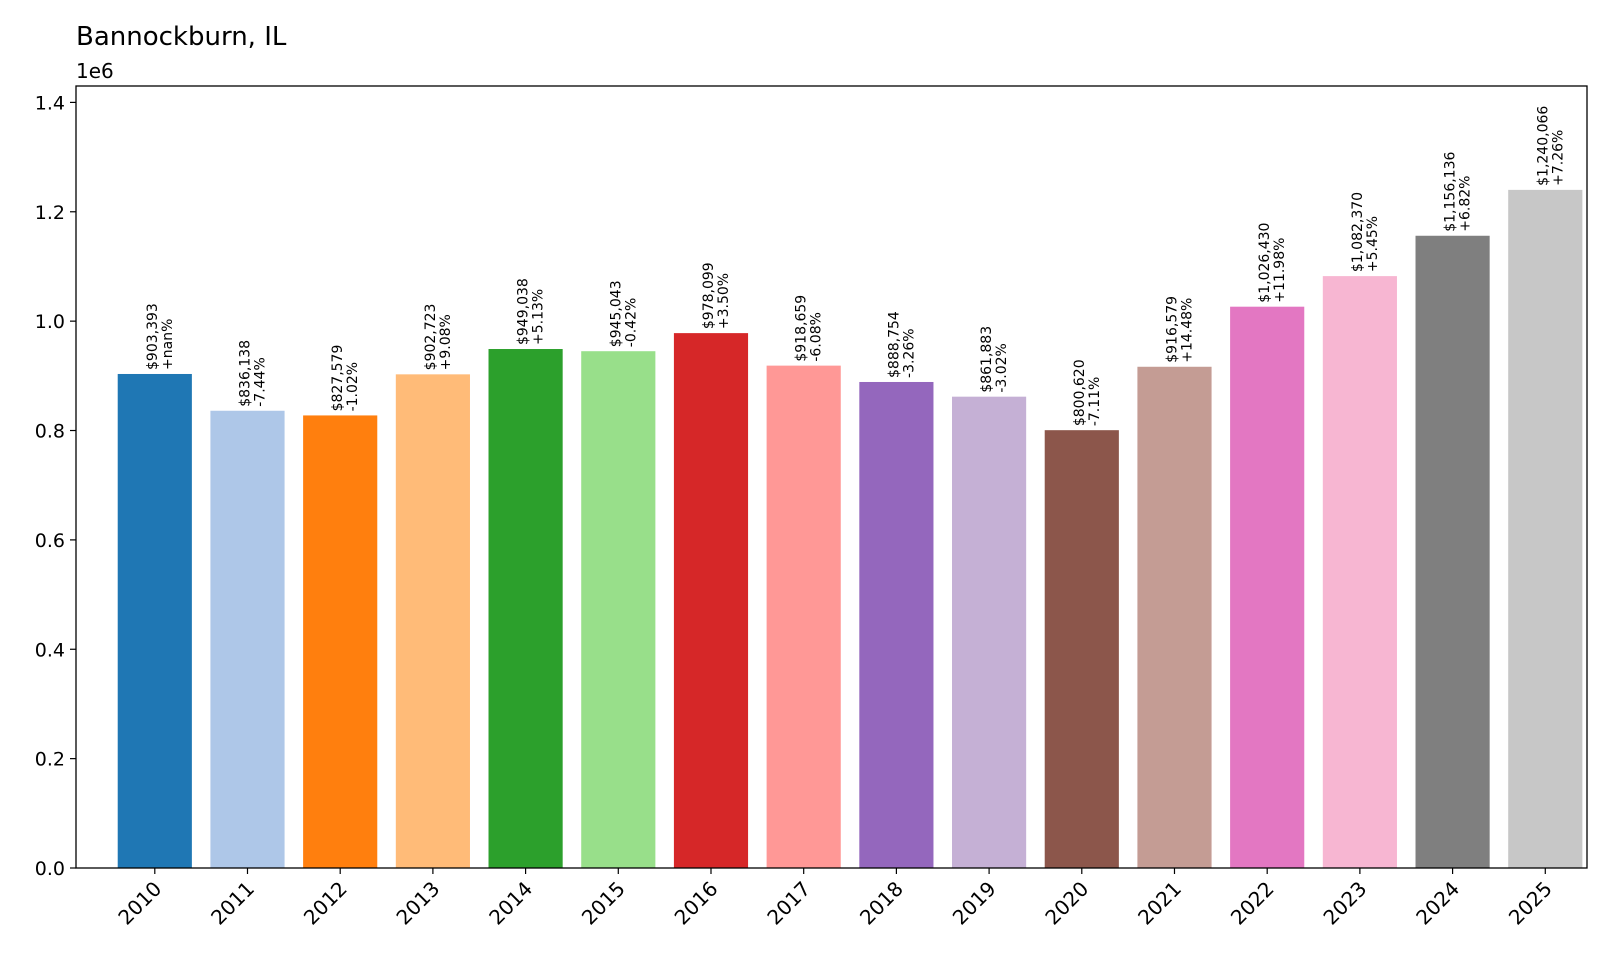  I want to click on bar-2022, so click(1267, 587).